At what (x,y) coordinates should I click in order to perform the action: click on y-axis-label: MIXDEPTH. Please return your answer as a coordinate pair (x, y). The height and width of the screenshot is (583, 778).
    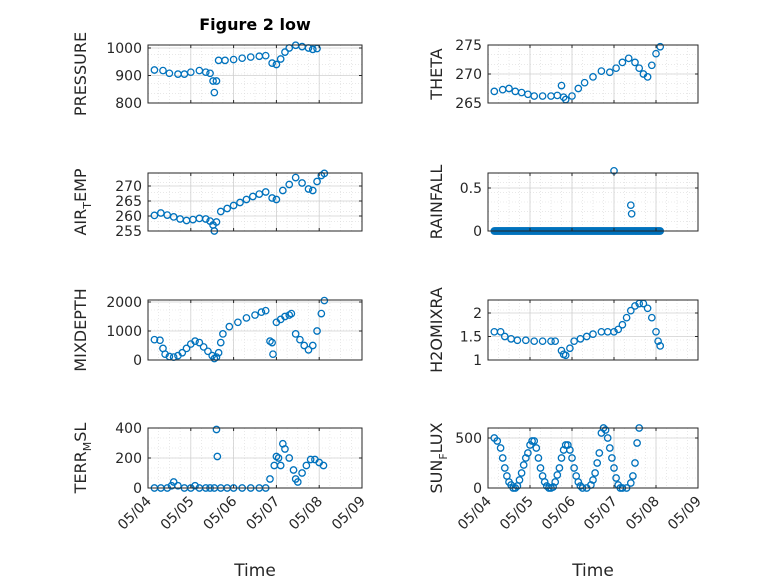
    Looking at the image, I should click on (80, 329).